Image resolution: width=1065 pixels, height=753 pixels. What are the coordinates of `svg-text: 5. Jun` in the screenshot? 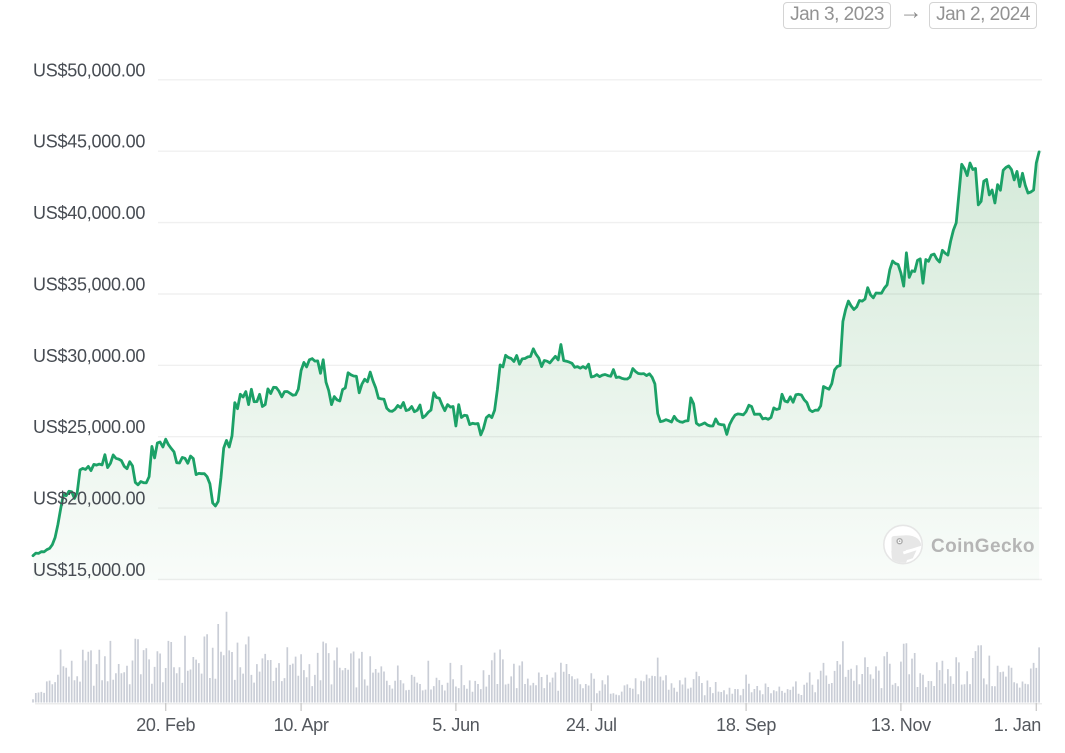 It's located at (455, 725).